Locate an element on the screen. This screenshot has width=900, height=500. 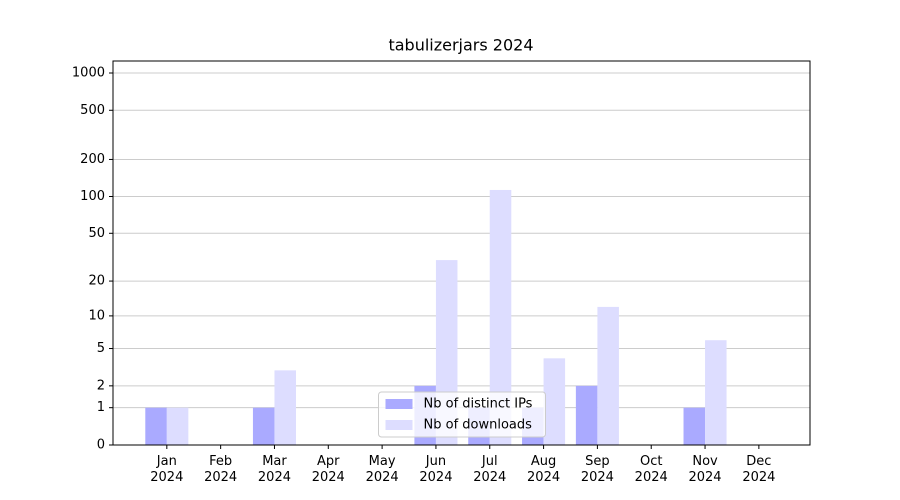
y-tick-label: 100 is located at coordinates (92, 196).